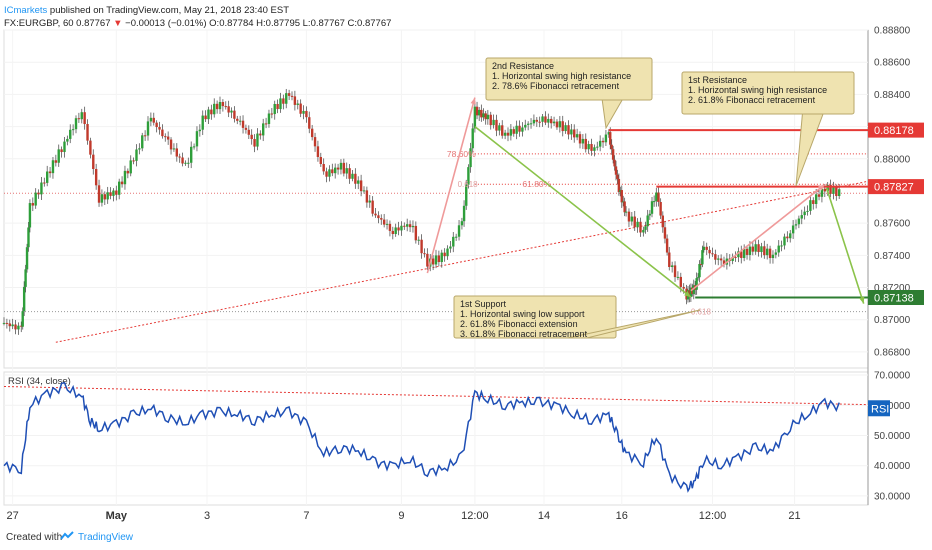 The height and width of the screenshot is (550, 932). I want to click on rsi-trendline, so click(436, 396).